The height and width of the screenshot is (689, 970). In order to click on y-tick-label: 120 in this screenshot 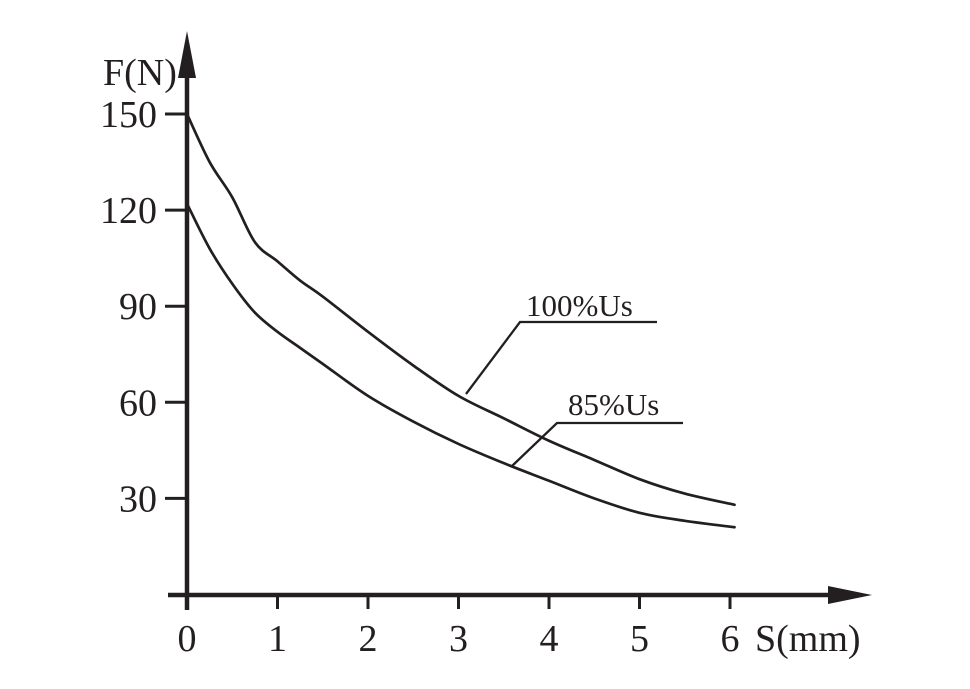, I will do `click(128, 211)`.